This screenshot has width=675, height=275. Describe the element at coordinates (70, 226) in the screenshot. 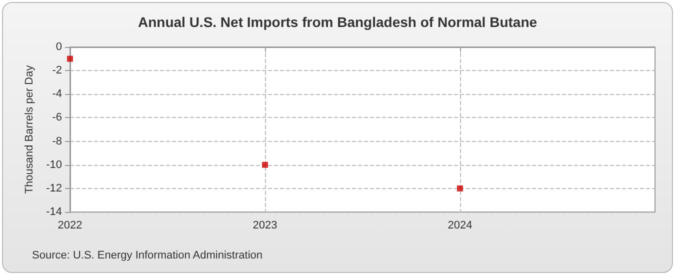

I see `x-tick-label: 2022` at that location.